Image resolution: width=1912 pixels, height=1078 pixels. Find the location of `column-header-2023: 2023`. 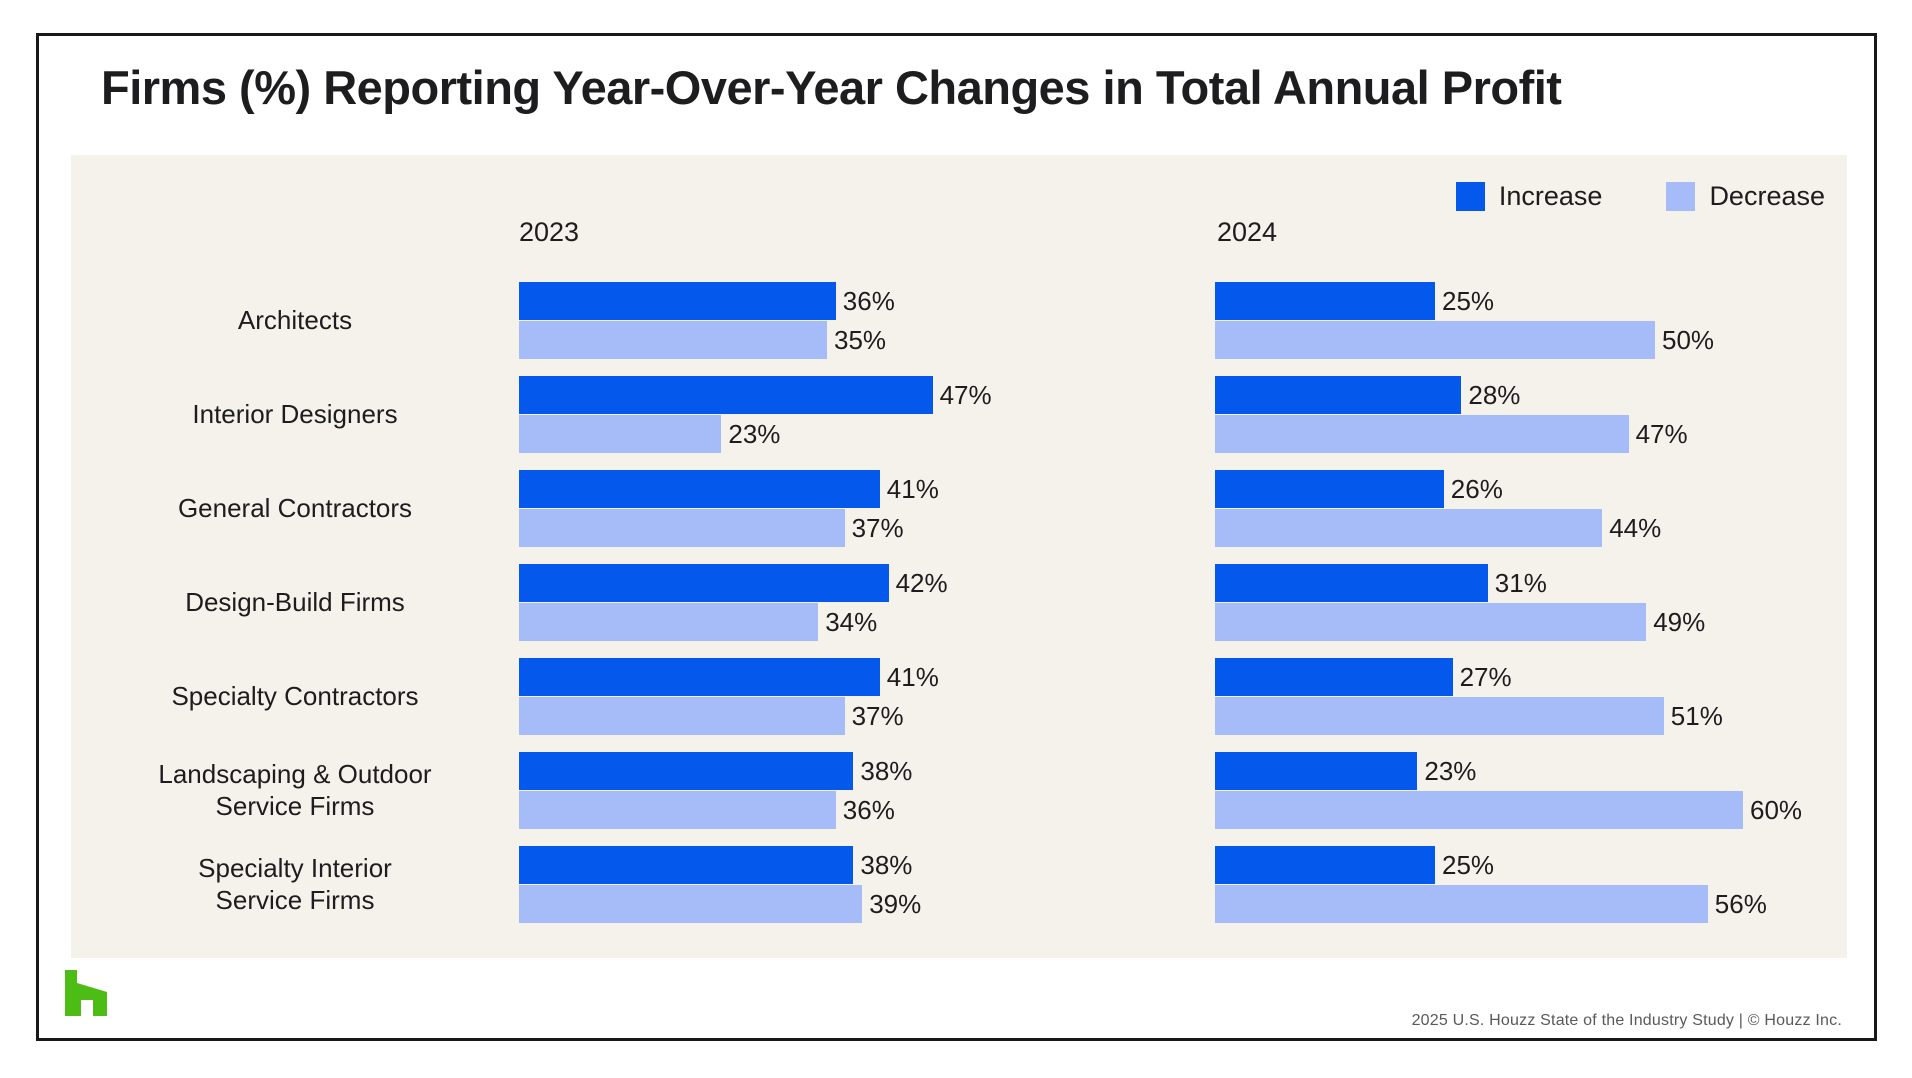

column-header-2023: 2023 is located at coordinates (549, 232).